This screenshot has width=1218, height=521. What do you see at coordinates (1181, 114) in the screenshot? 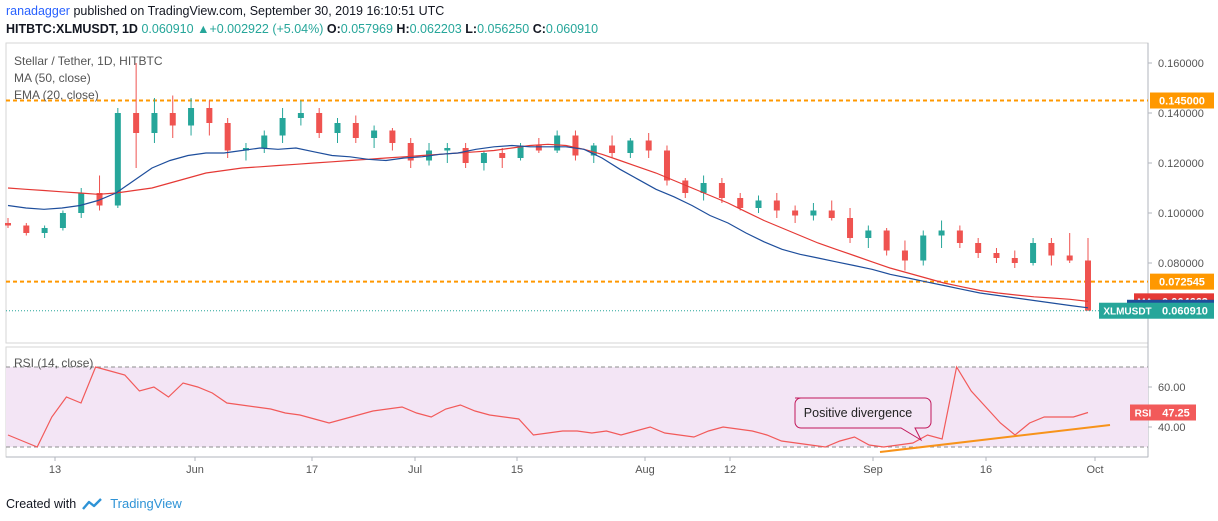
I see `price-tick-label: 0.140000` at bounding box center [1181, 114].